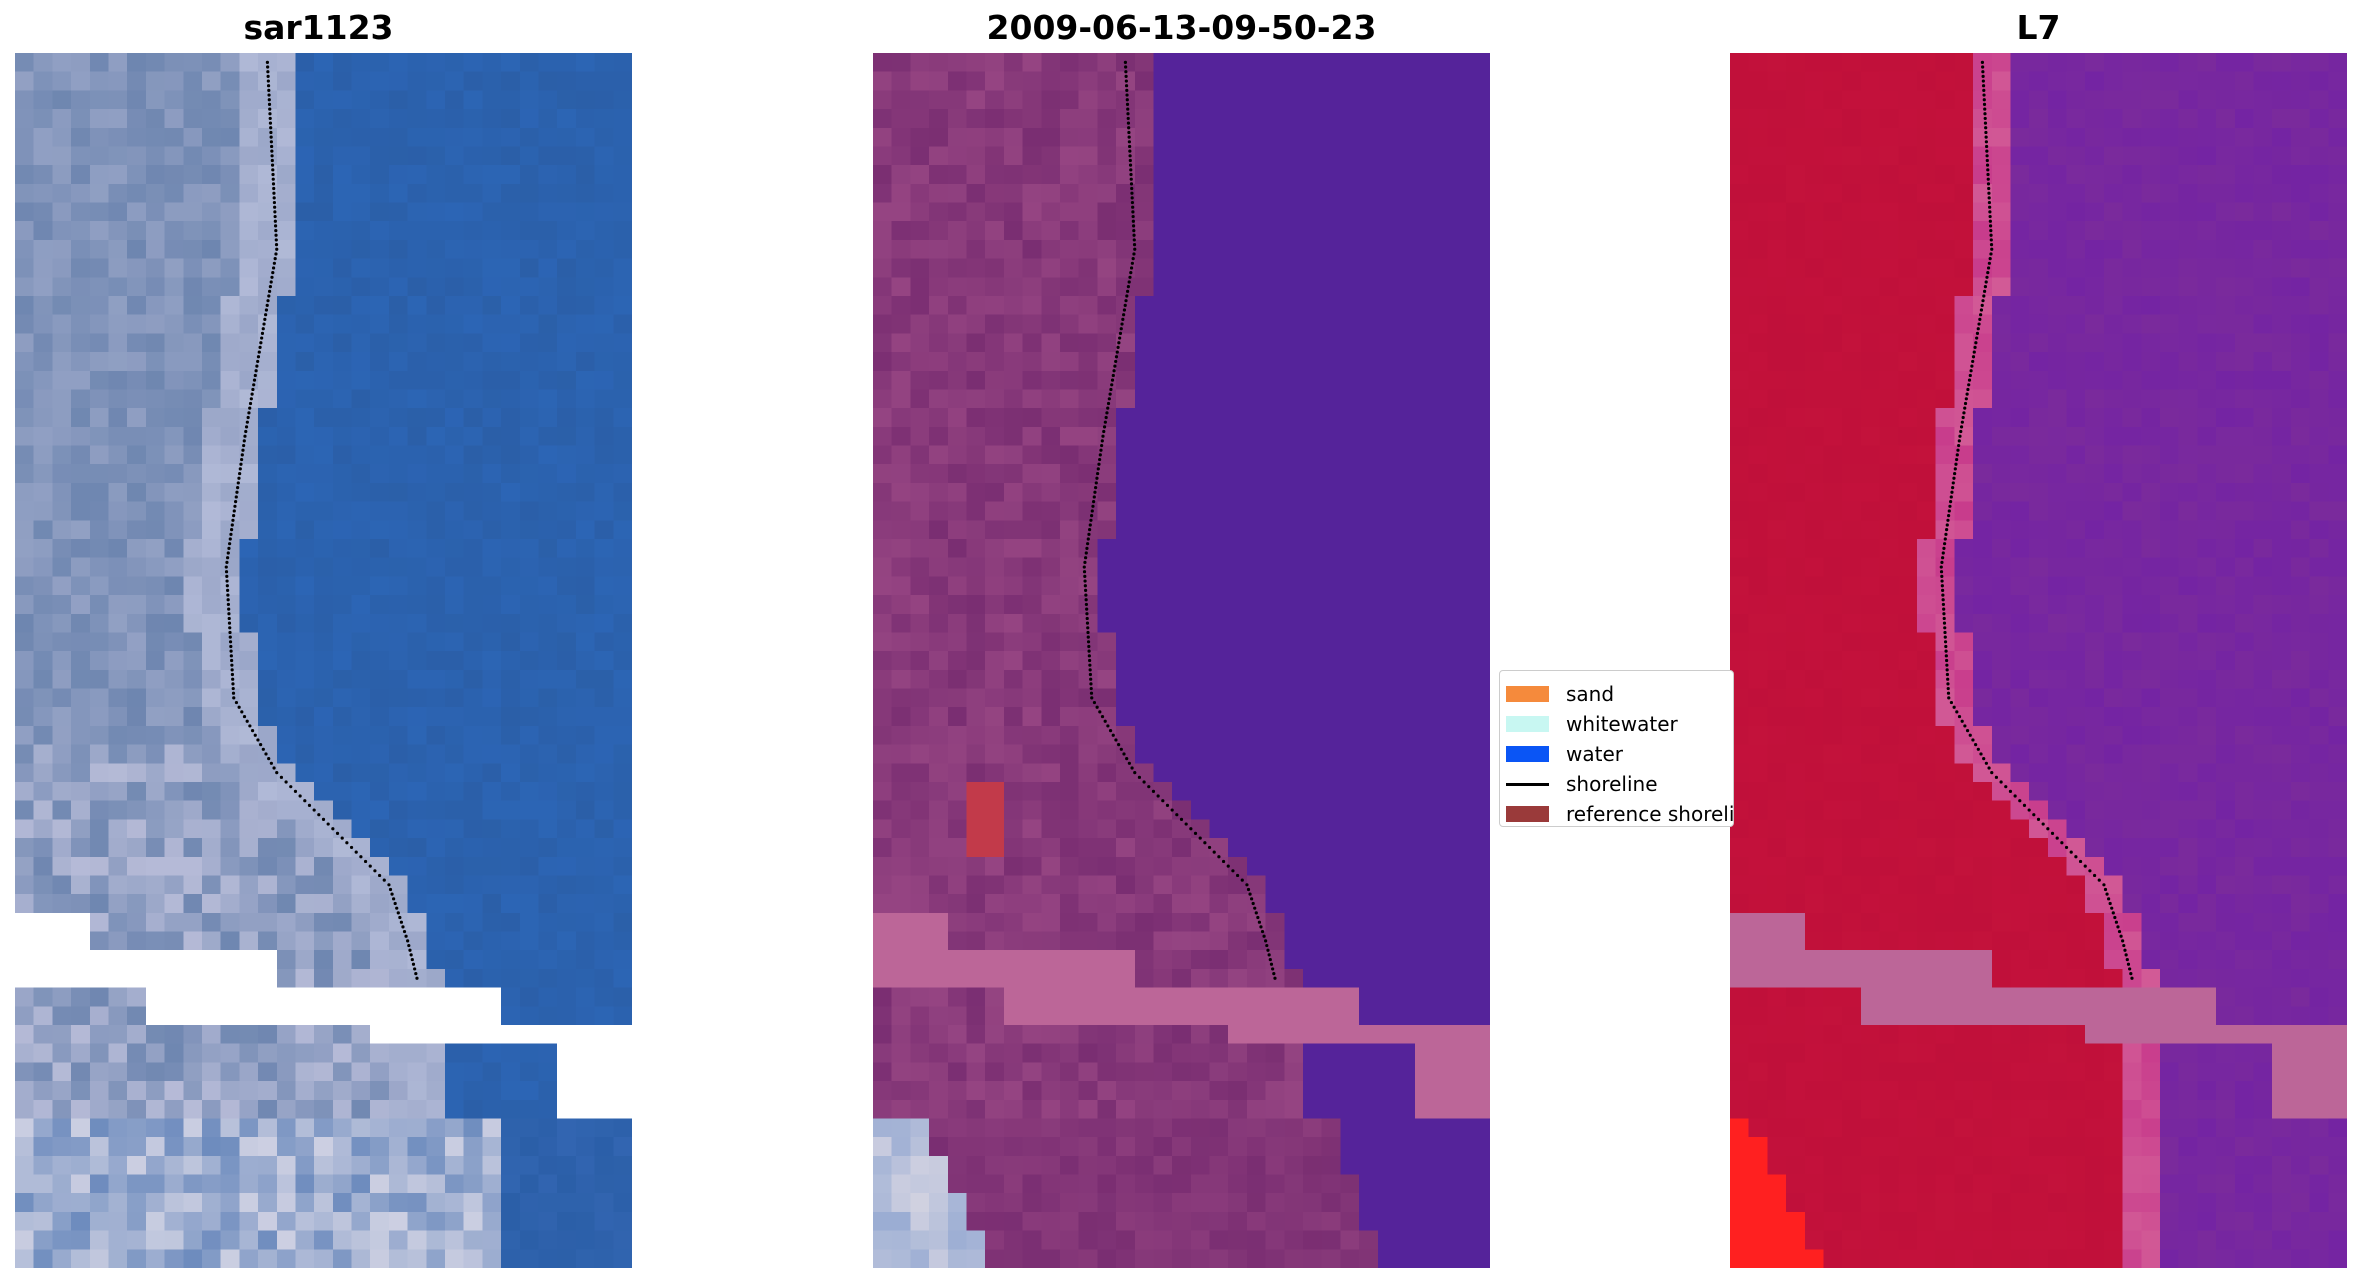 The image size is (2362, 1283). Describe the element at coordinates (1527, 694) in the screenshot. I see `sand-swatch` at that location.